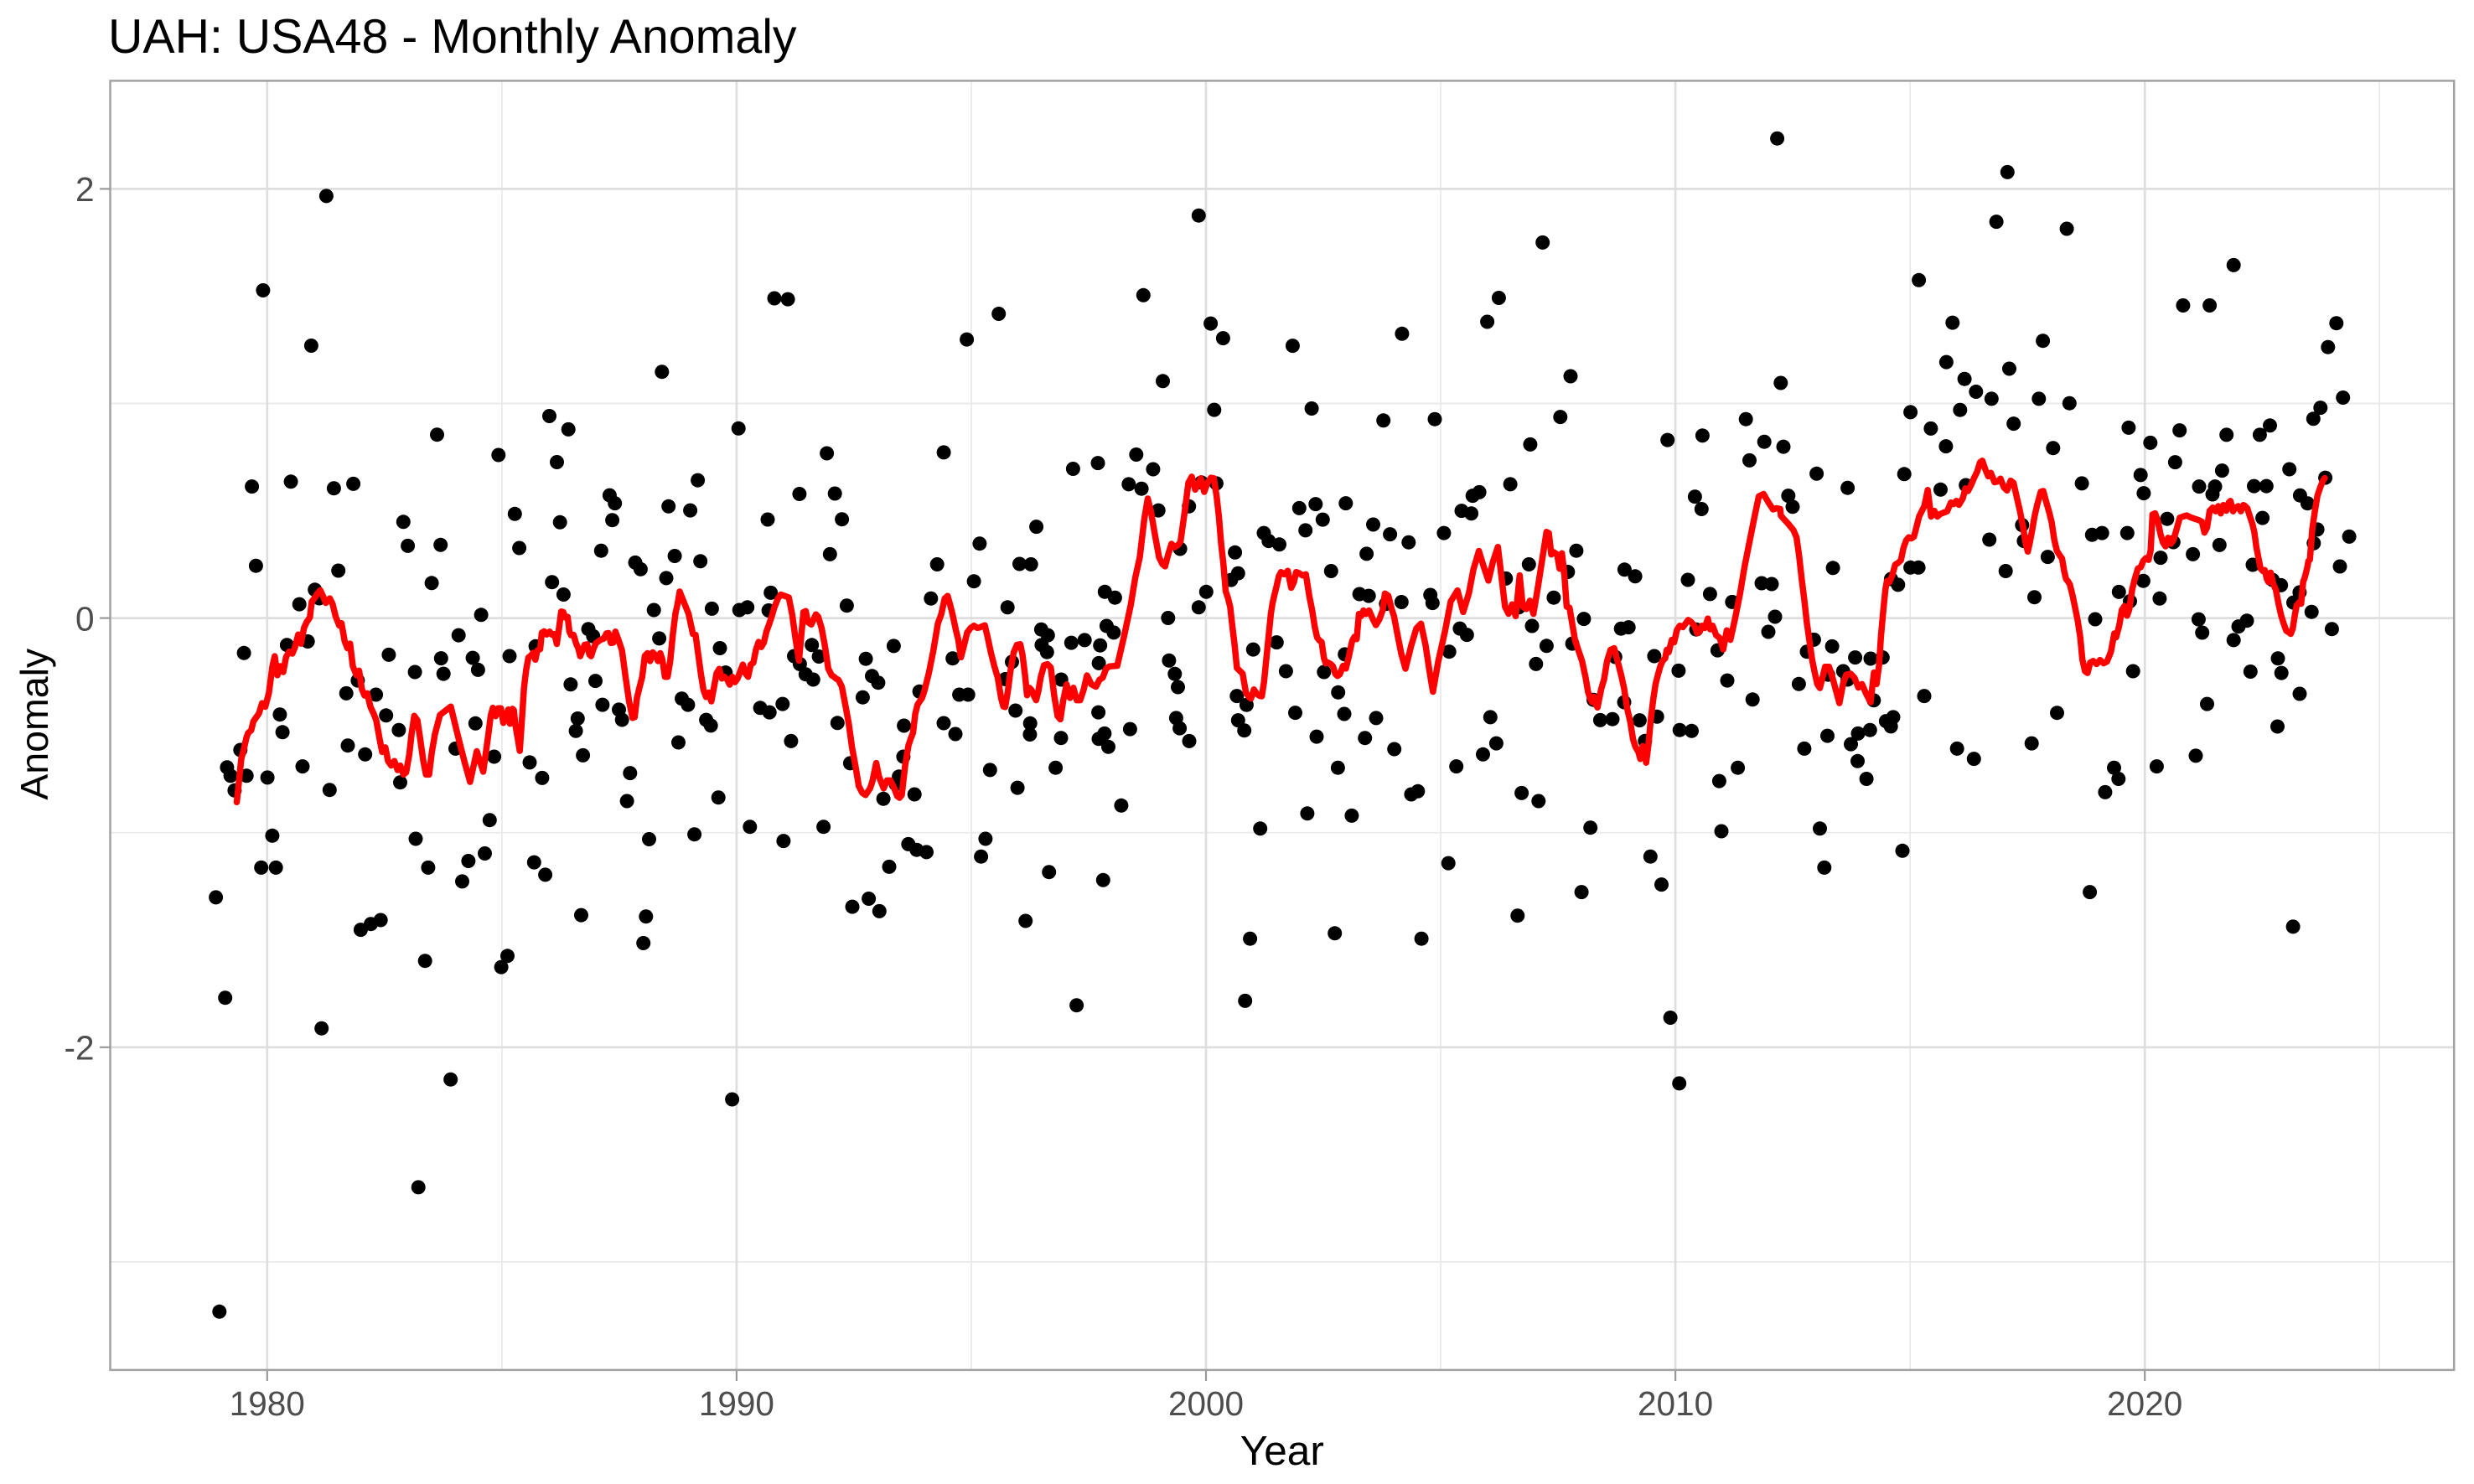 This screenshot has width=2474, height=1484. I want to click on svg-text: 2020, so click(2145, 1403).